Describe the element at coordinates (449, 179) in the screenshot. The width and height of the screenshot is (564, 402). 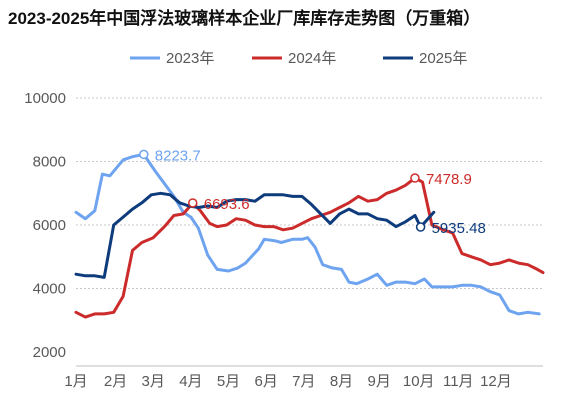
I see `data-label: 7478.9` at that location.